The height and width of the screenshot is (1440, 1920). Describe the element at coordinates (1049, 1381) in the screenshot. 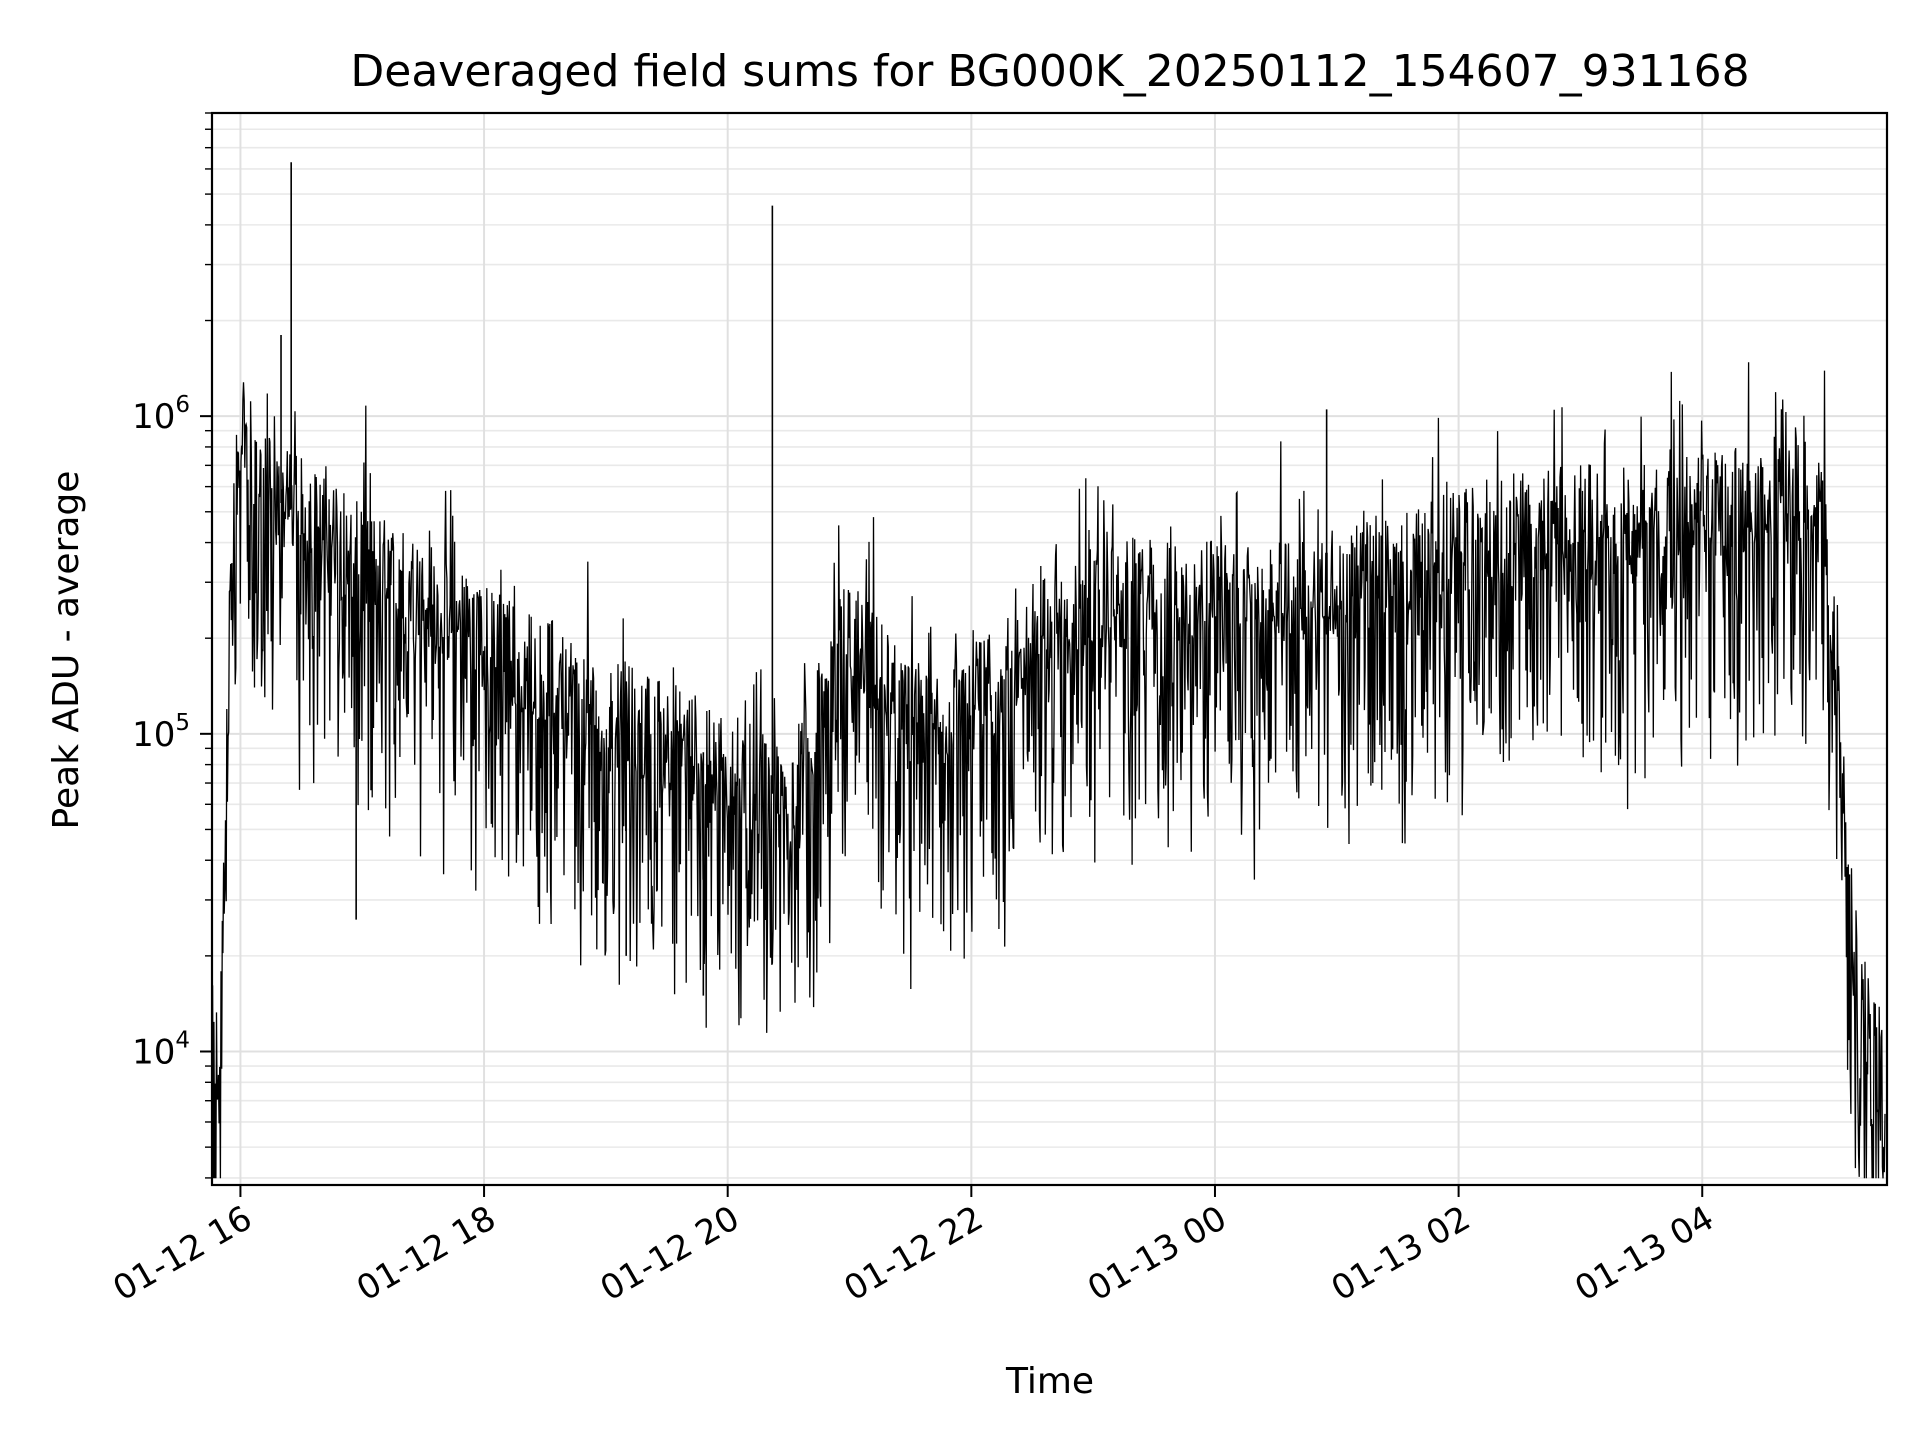

I see `x-axis-label: Time` at that location.